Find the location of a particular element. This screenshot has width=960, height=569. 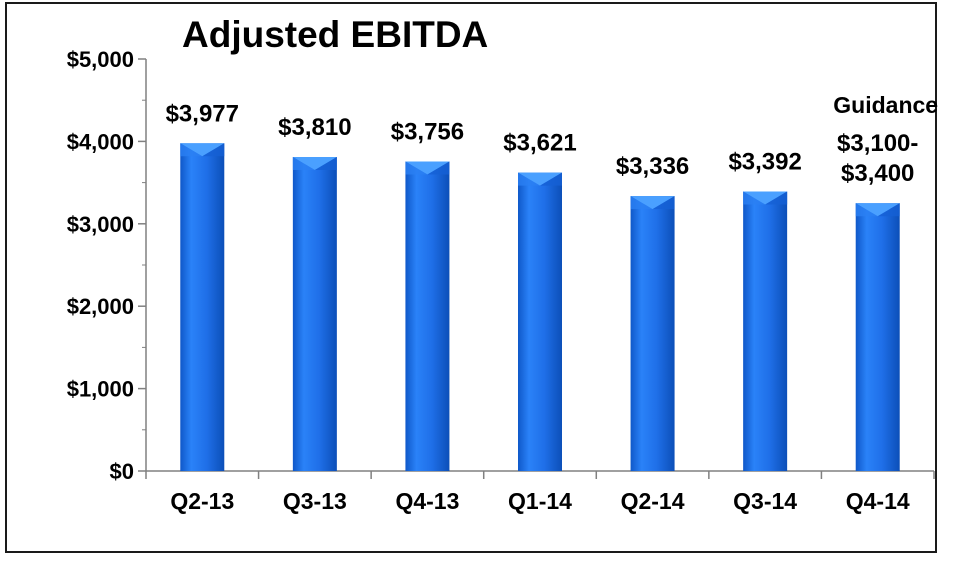

y-tick-label: $4,000 is located at coordinates (100, 141).